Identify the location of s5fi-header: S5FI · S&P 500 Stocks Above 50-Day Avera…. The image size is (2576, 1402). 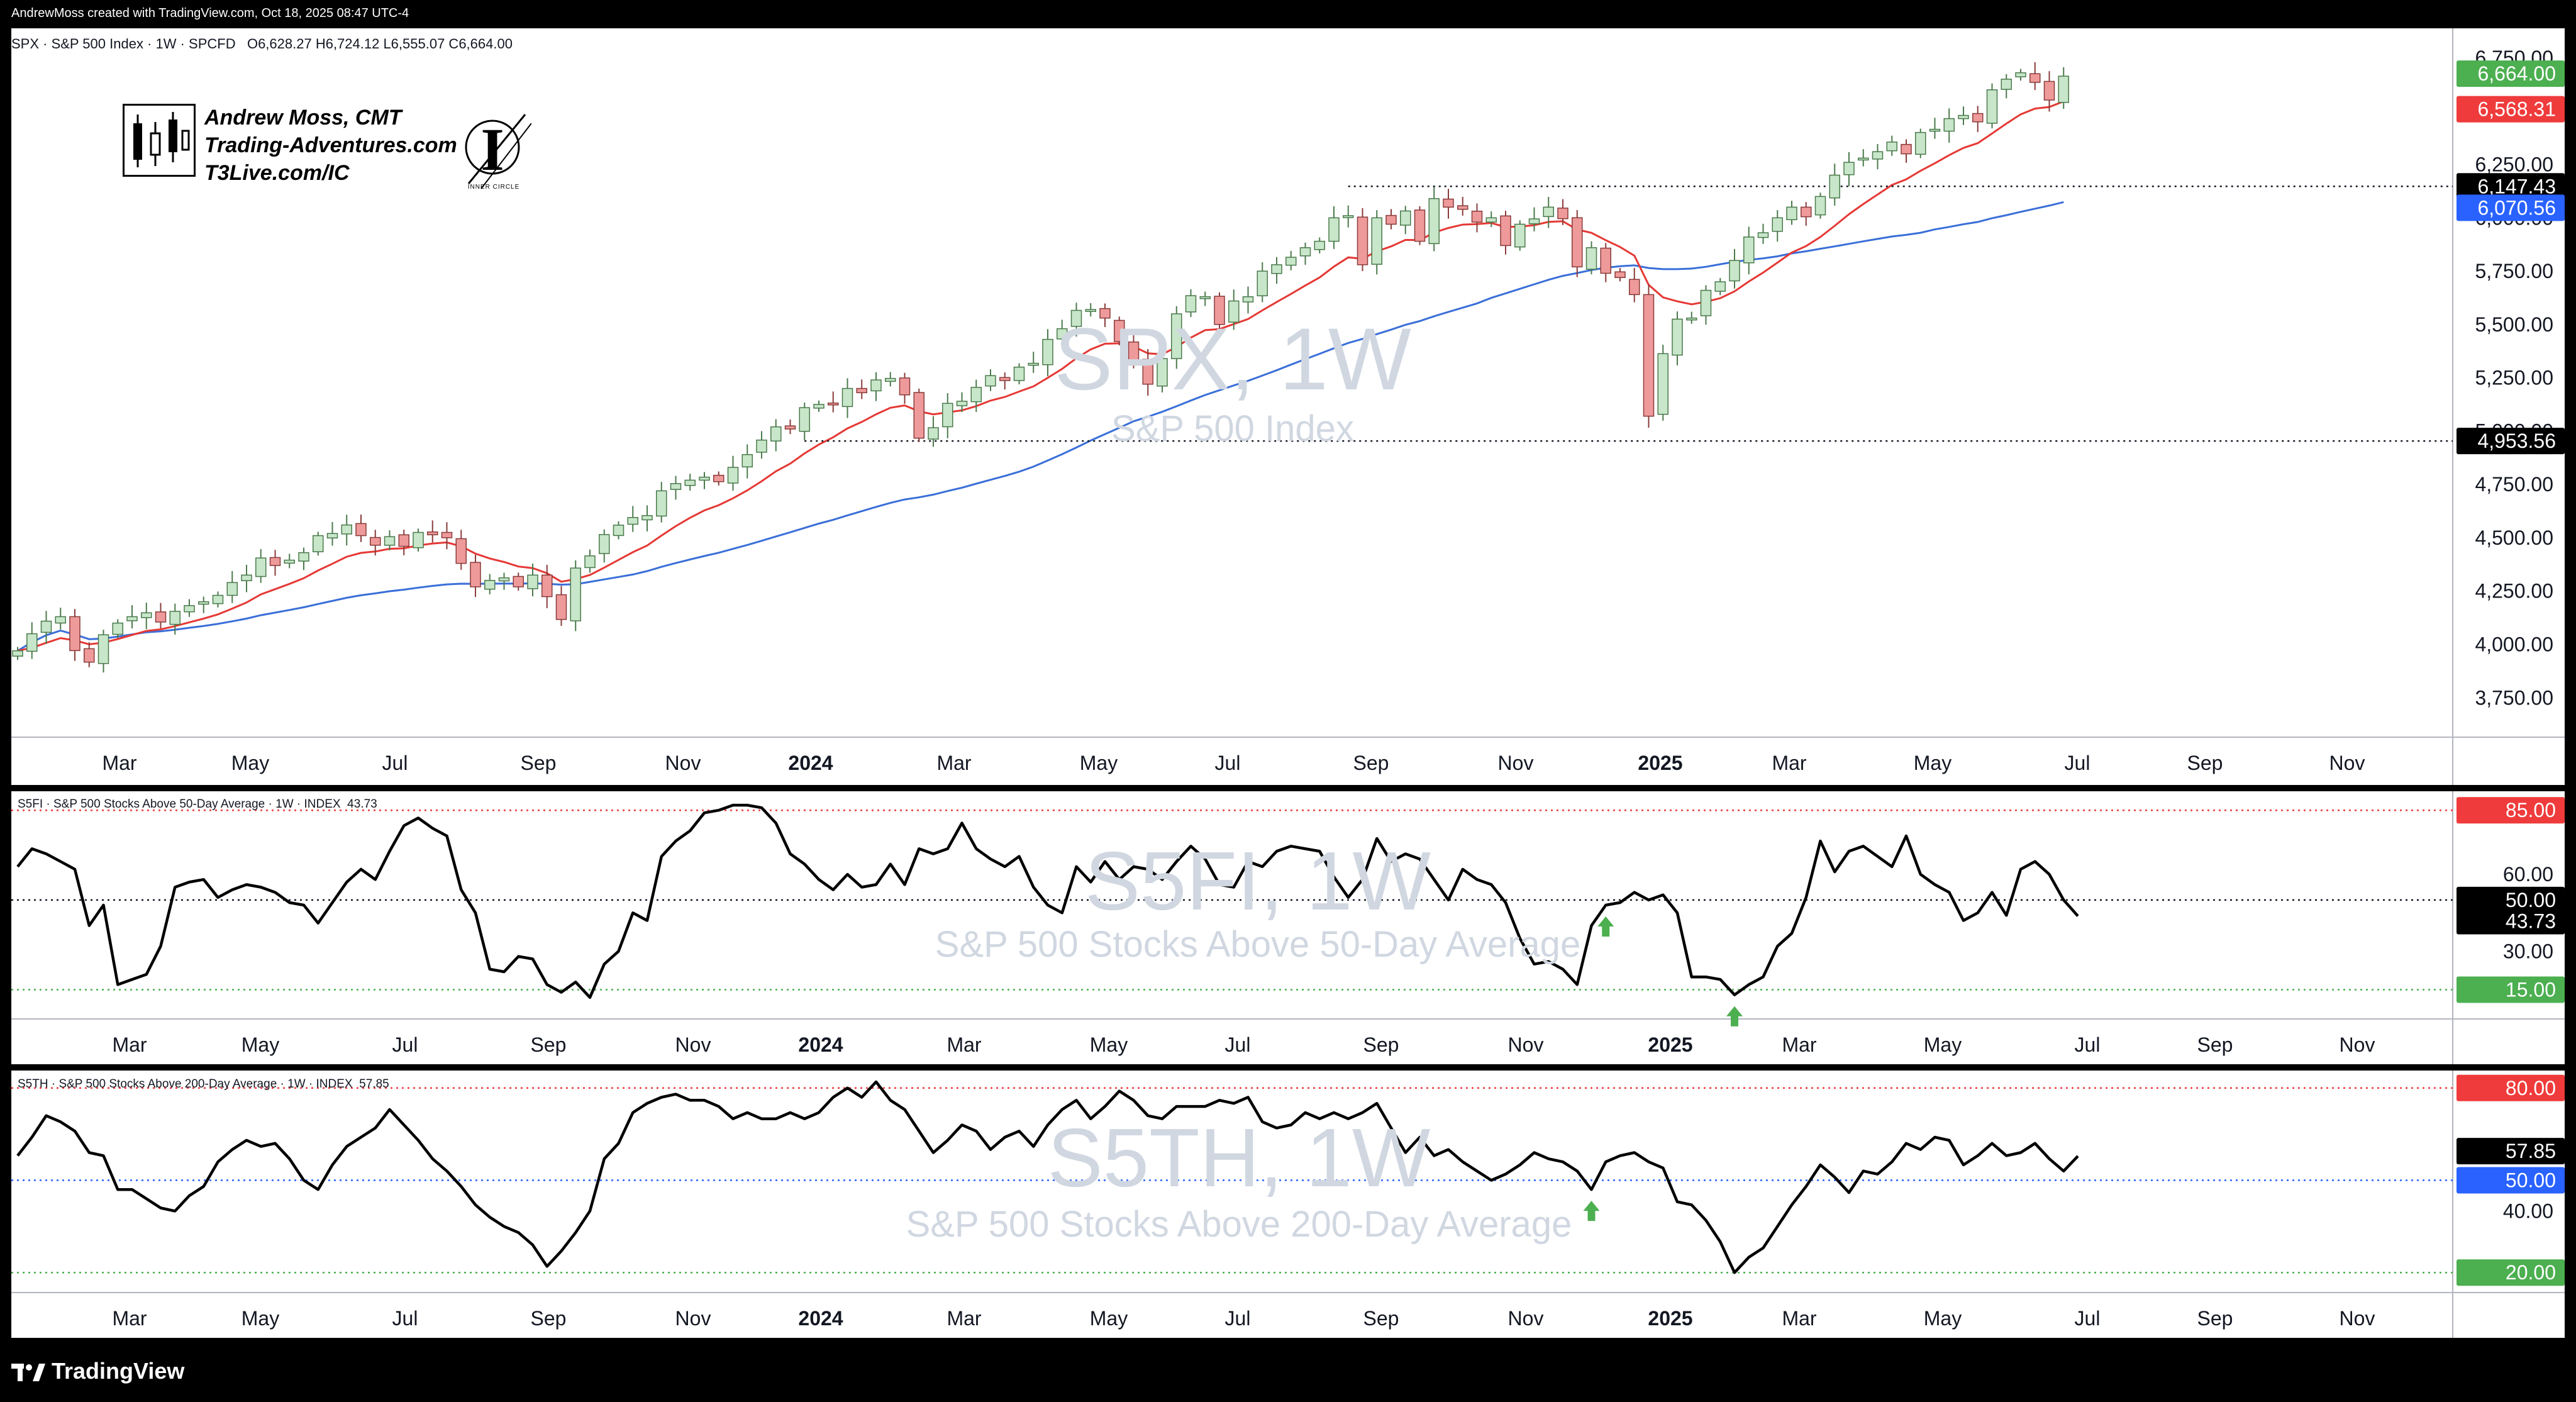
(197, 804).